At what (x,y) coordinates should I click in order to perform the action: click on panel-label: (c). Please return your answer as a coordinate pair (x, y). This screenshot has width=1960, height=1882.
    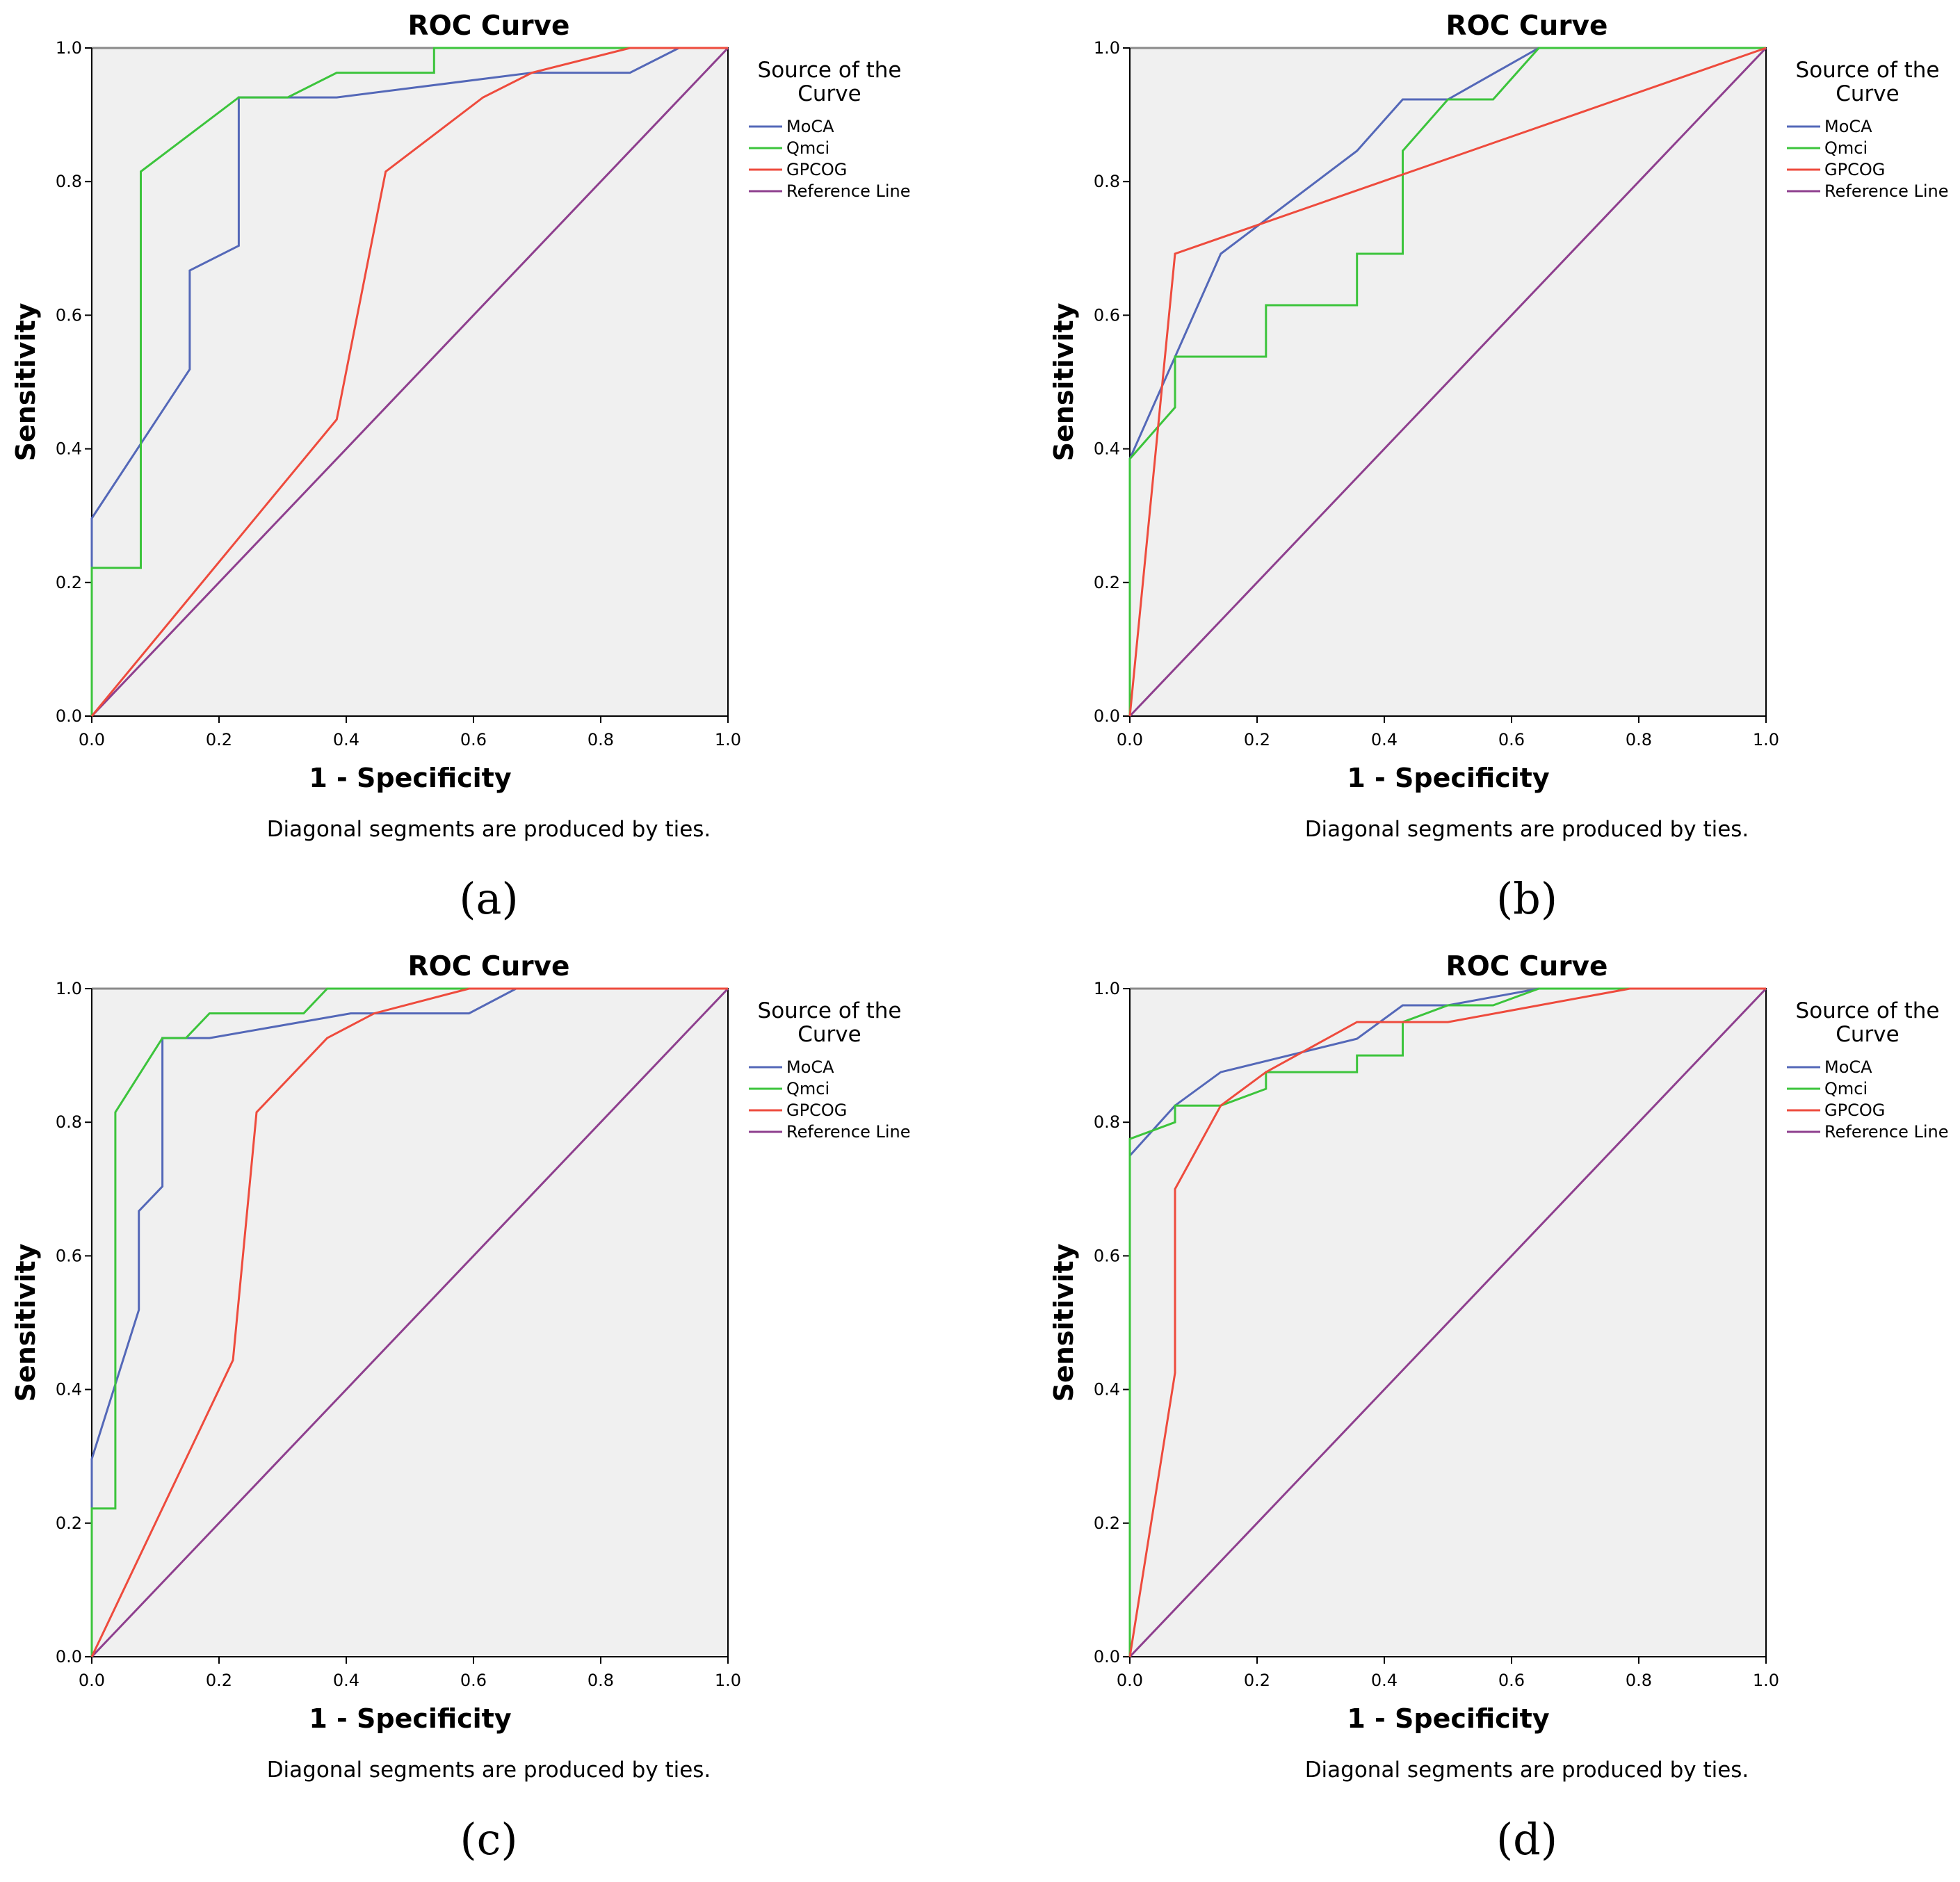
    Looking at the image, I should click on (488, 1840).